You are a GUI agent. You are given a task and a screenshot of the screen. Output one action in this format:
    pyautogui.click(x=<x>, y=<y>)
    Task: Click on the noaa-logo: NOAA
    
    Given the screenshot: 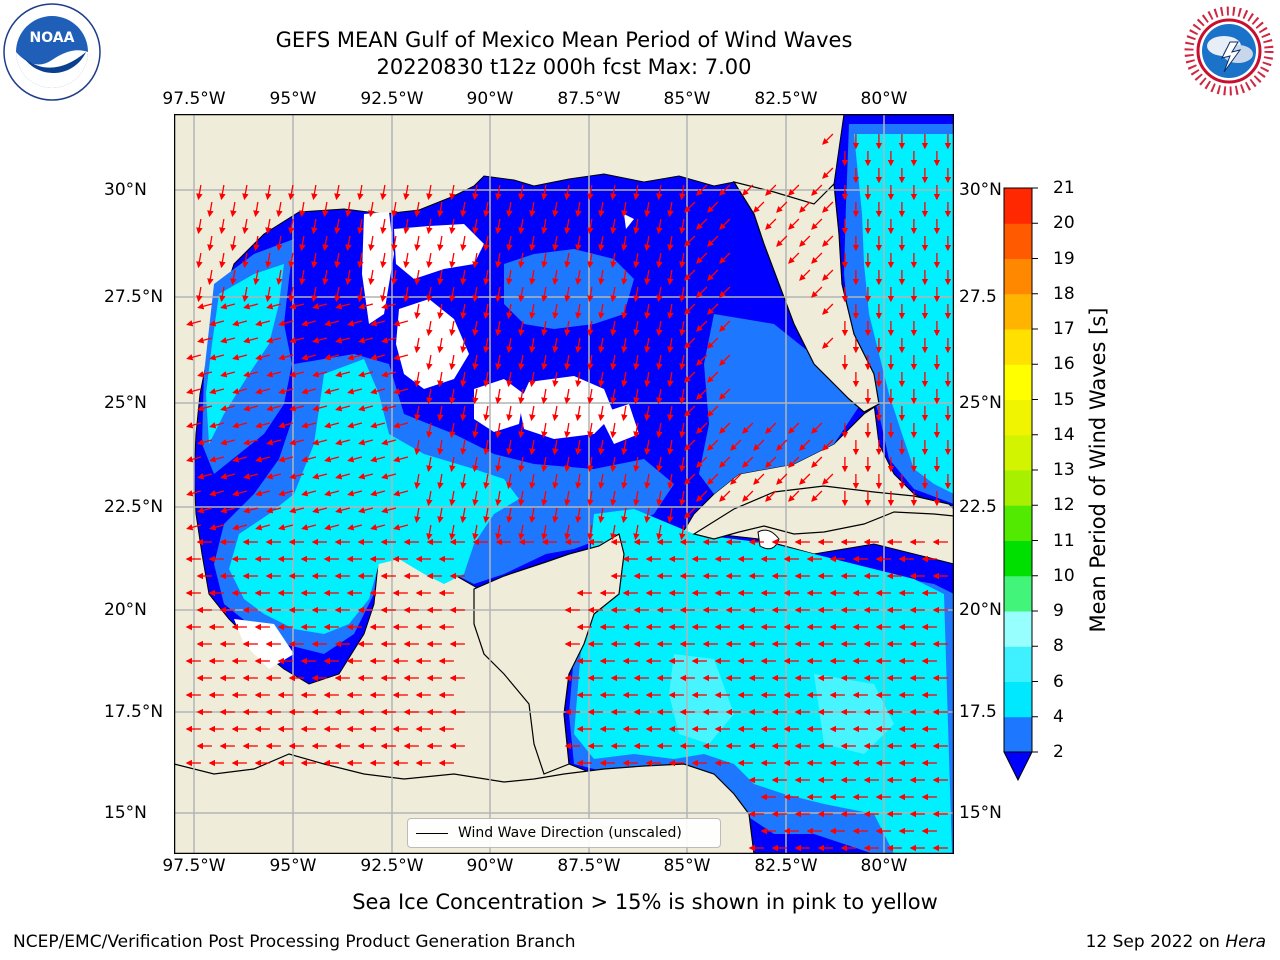 What is the action you would take?
    pyautogui.click(x=52, y=52)
    